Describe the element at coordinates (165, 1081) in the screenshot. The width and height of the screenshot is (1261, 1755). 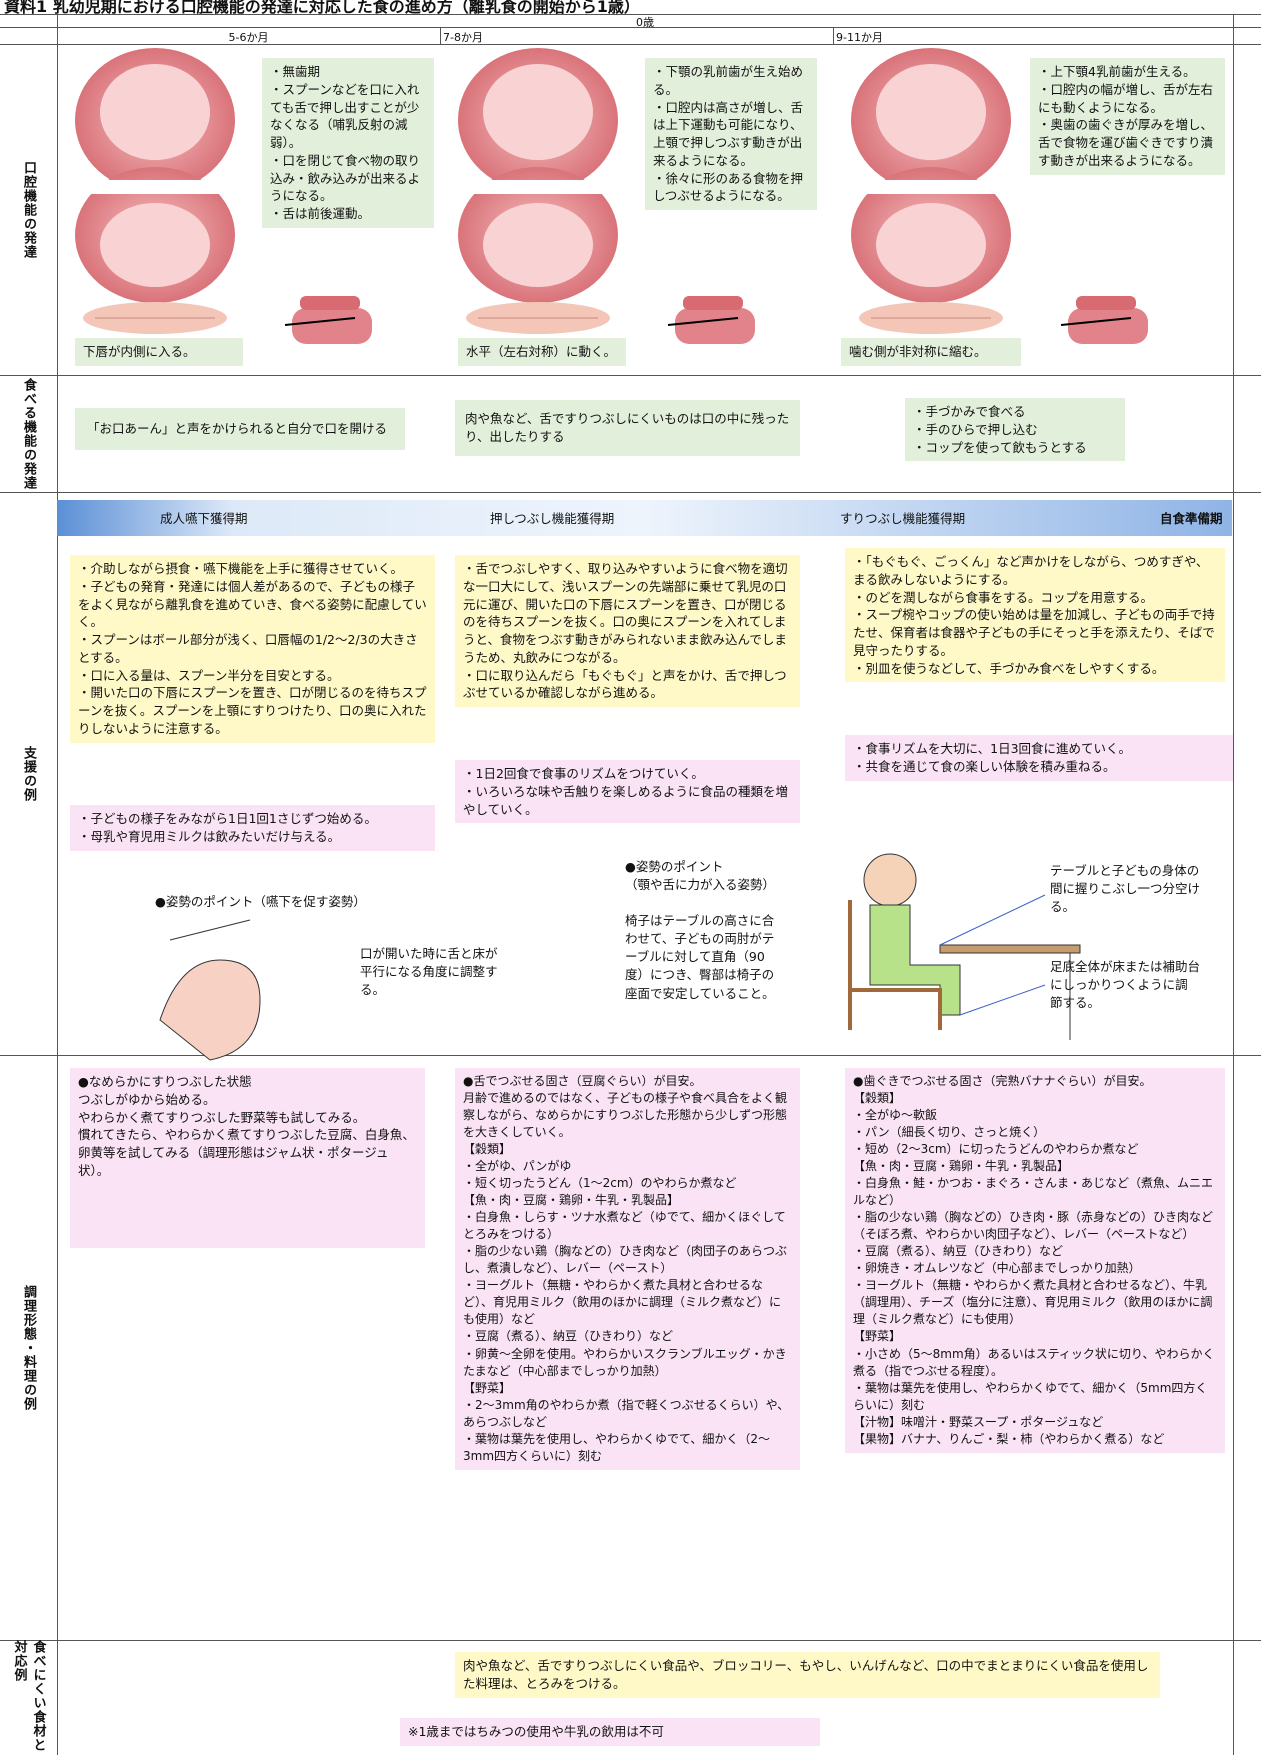
I see `text-line: ●なめらかにすりつぶした状態` at that location.